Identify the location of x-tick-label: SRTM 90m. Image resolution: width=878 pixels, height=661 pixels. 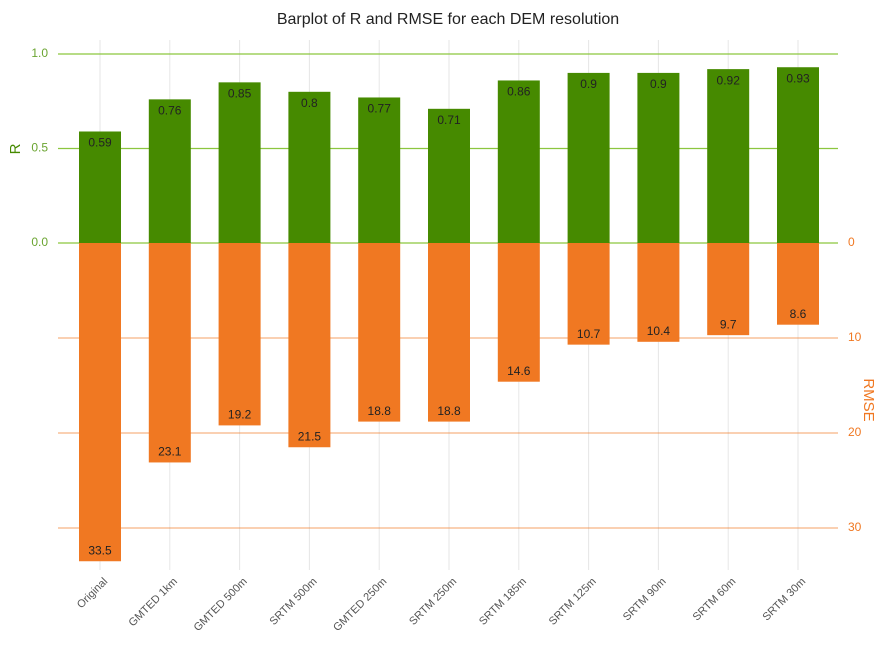
(645, 600).